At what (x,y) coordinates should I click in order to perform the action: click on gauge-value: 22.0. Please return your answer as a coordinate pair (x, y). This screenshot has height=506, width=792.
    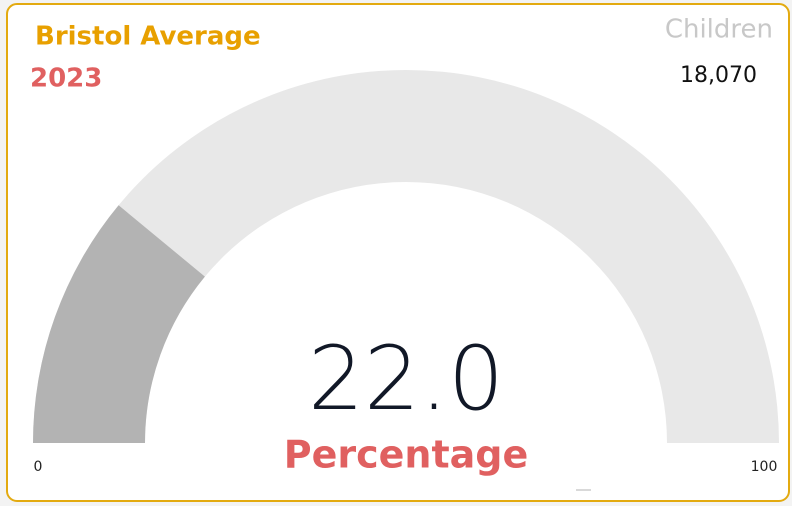
    Looking at the image, I should click on (406, 378).